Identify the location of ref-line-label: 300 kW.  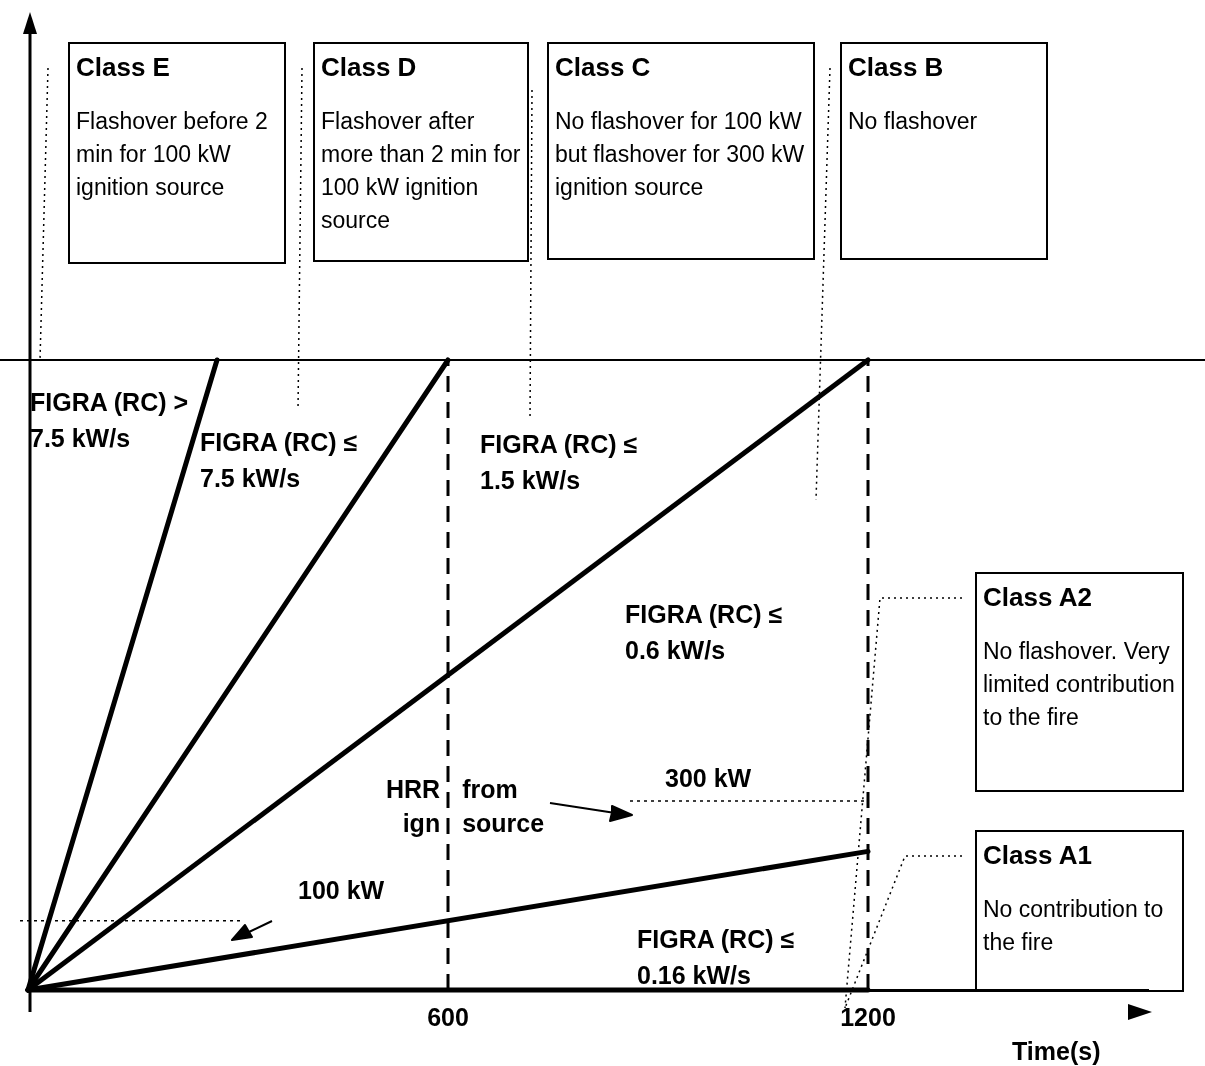
(708, 778).